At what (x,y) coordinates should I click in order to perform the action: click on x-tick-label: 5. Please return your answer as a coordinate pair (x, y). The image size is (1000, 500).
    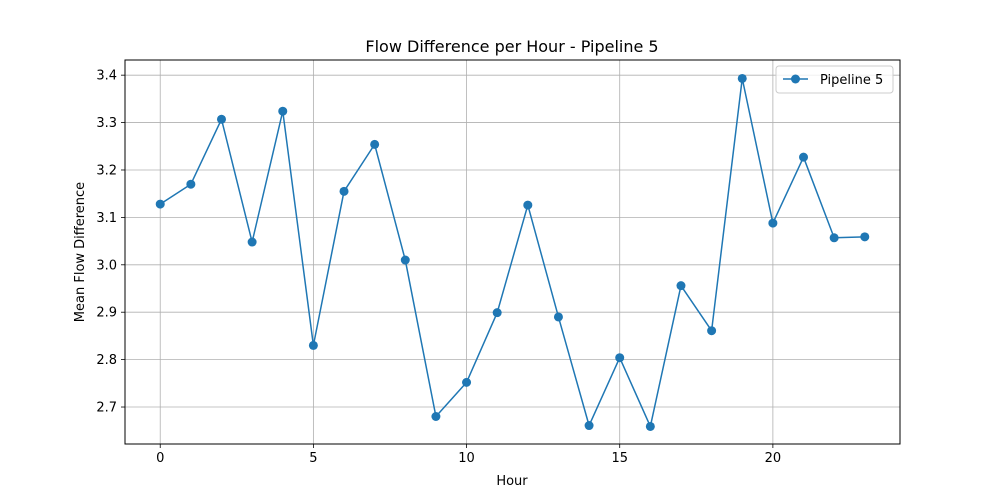
    Looking at the image, I should click on (313, 458).